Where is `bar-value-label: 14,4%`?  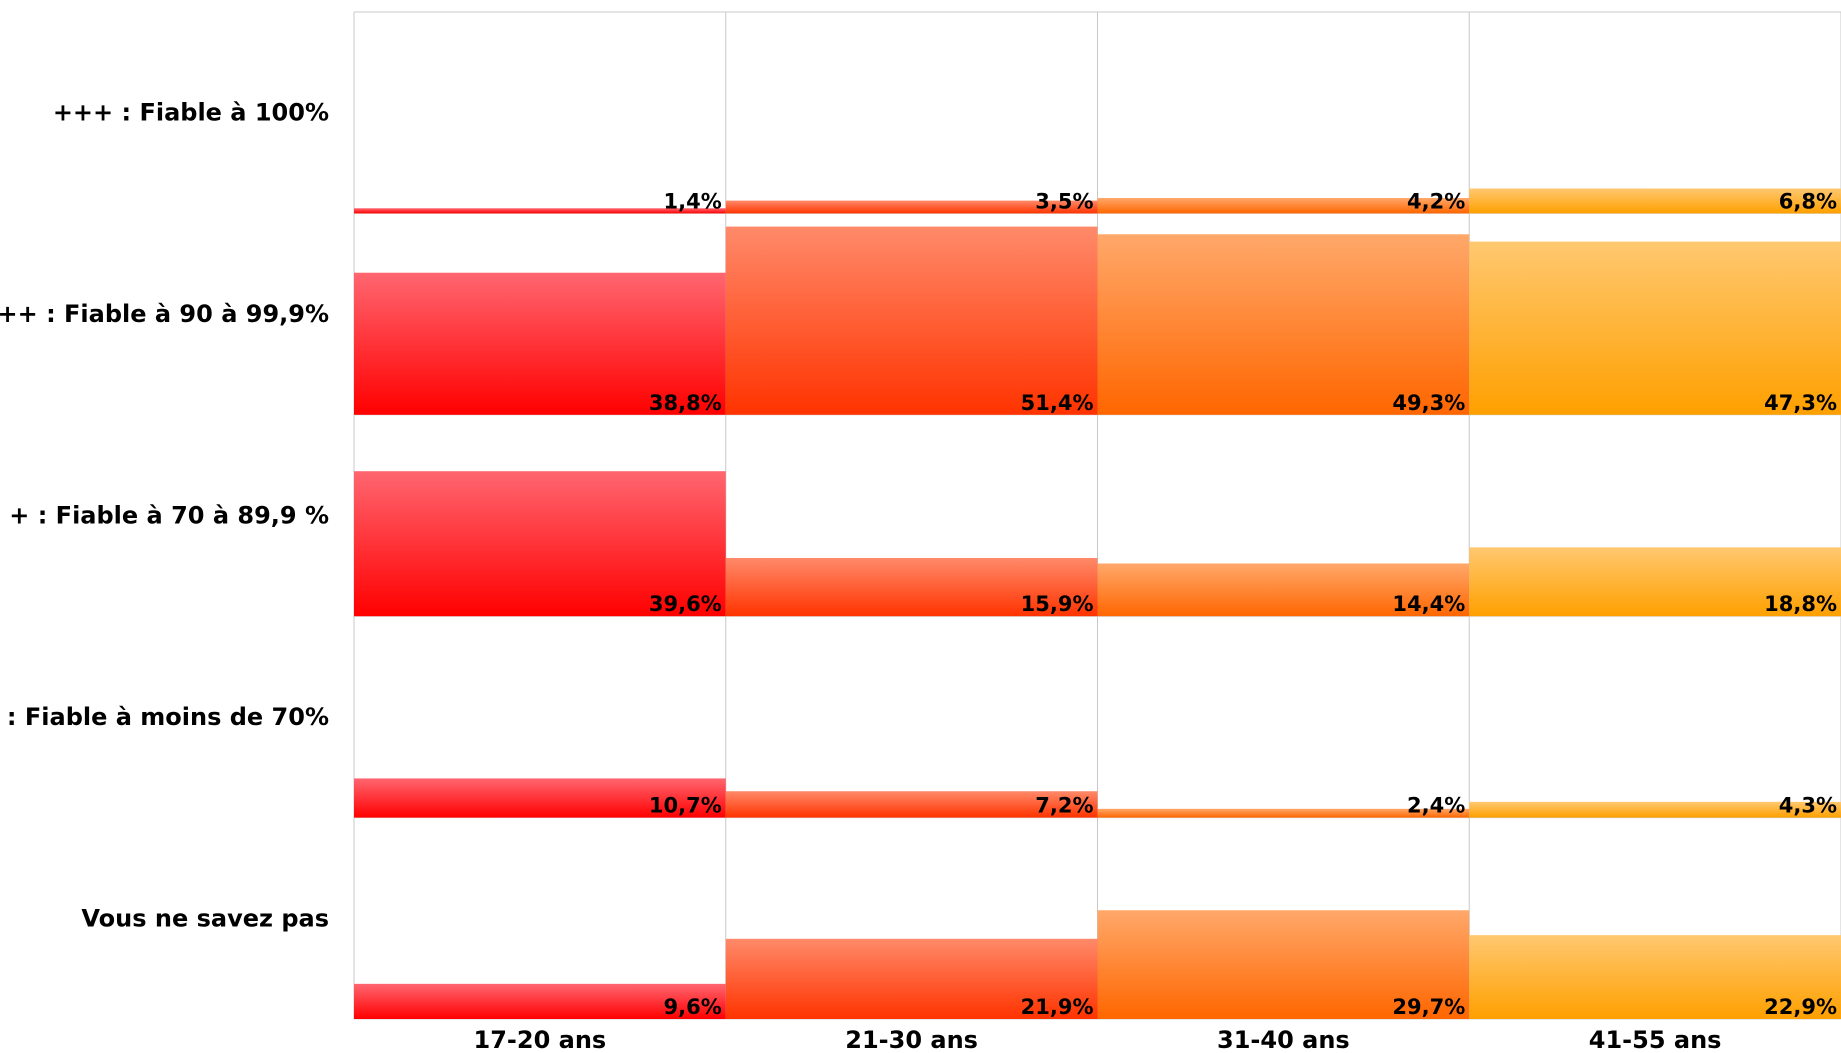
bar-value-label: 14,4% is located at coordinates (1428, 604).